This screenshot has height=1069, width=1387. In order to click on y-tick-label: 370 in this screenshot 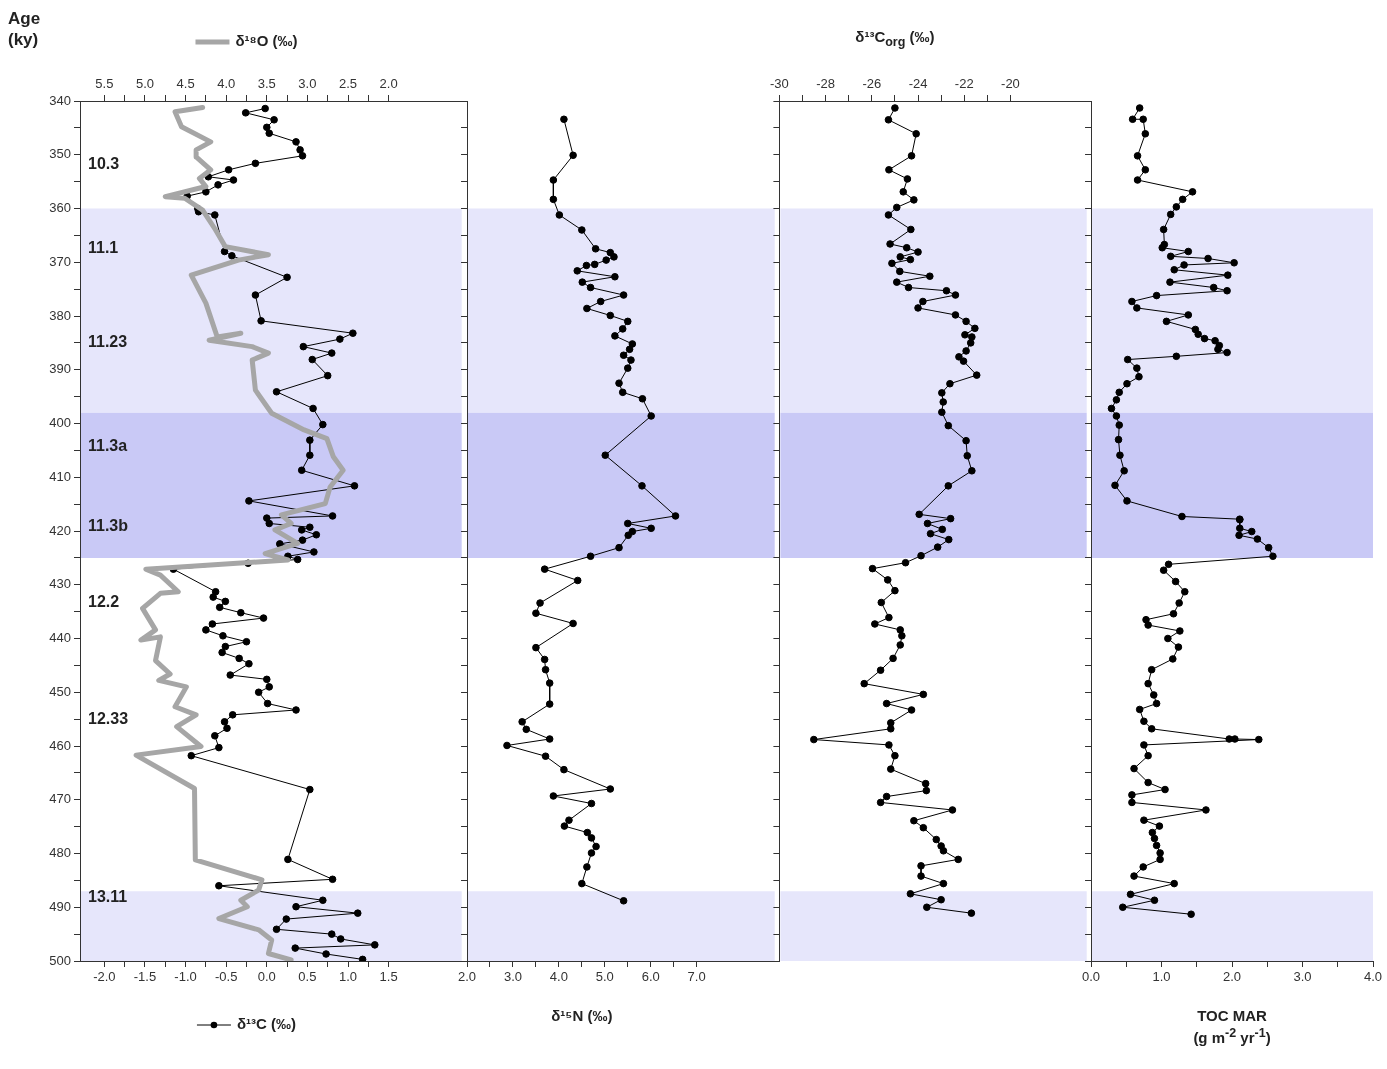, I will do `click(60, 261)`.